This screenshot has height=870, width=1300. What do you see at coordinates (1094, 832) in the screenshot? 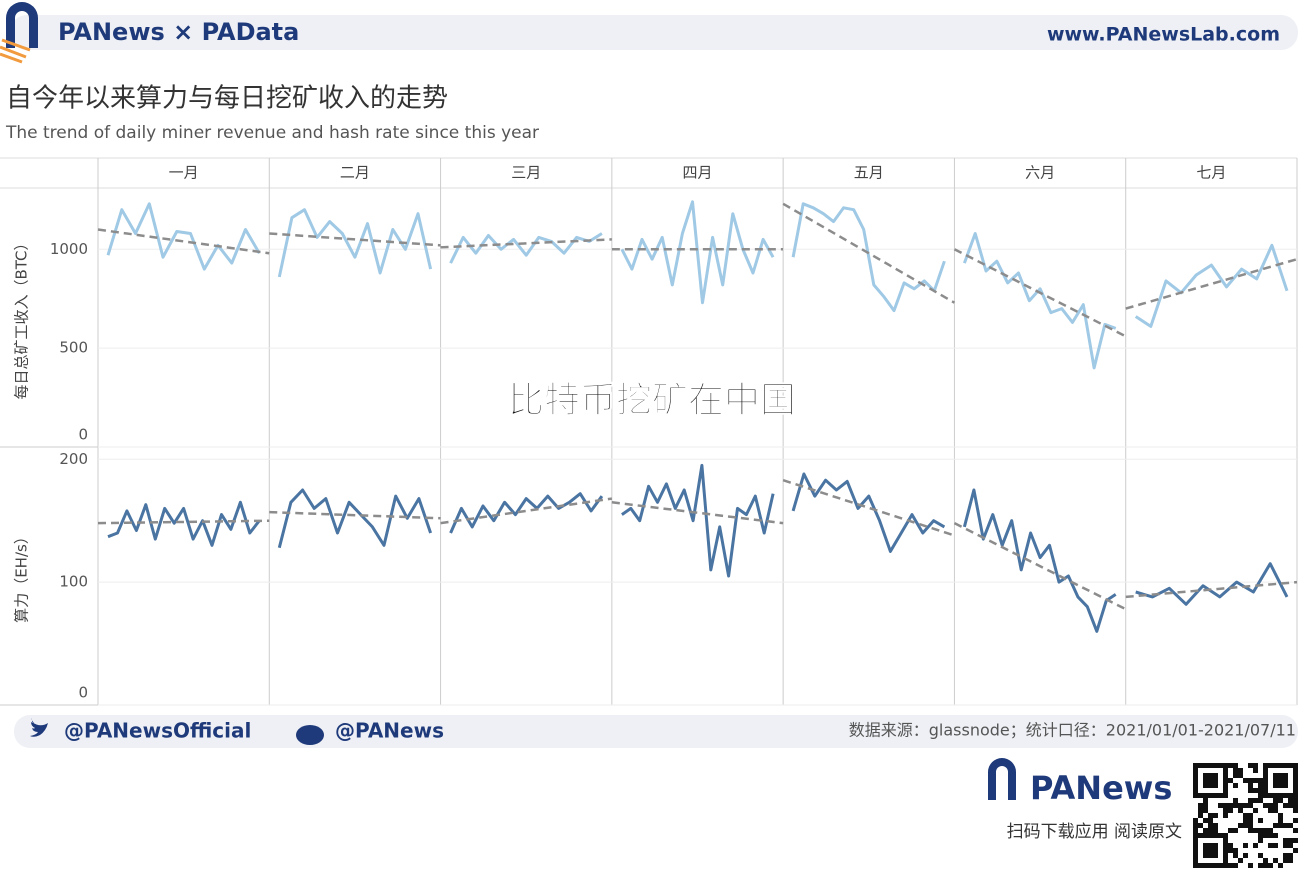
I see `app-text: 扫码下载应用 阅读原文` at bounding box center [1094, 832].